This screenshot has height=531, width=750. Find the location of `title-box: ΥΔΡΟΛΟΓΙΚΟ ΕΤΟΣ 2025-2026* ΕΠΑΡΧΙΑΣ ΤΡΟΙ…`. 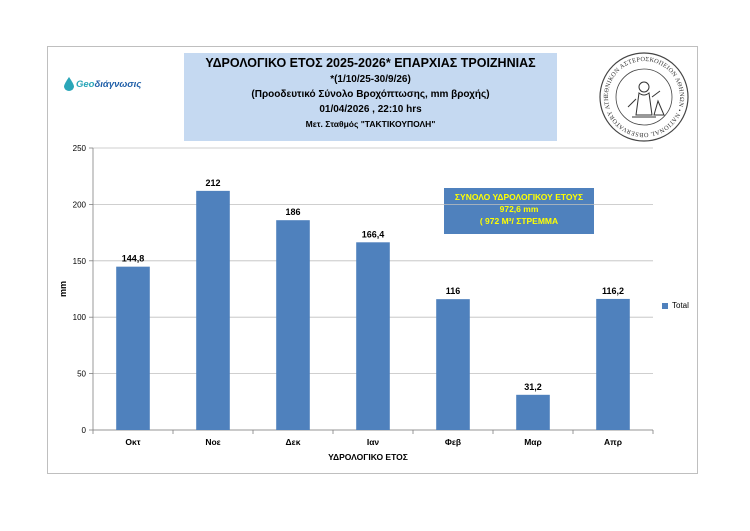

title-box: ΥΔΡΟΛΟΓΙΚΟ ΕΤΟΣ 2025-2026* ΕΠΑΡΧΙΑΣ ΤΡΟΙ… is located at coordinates (370, 97).